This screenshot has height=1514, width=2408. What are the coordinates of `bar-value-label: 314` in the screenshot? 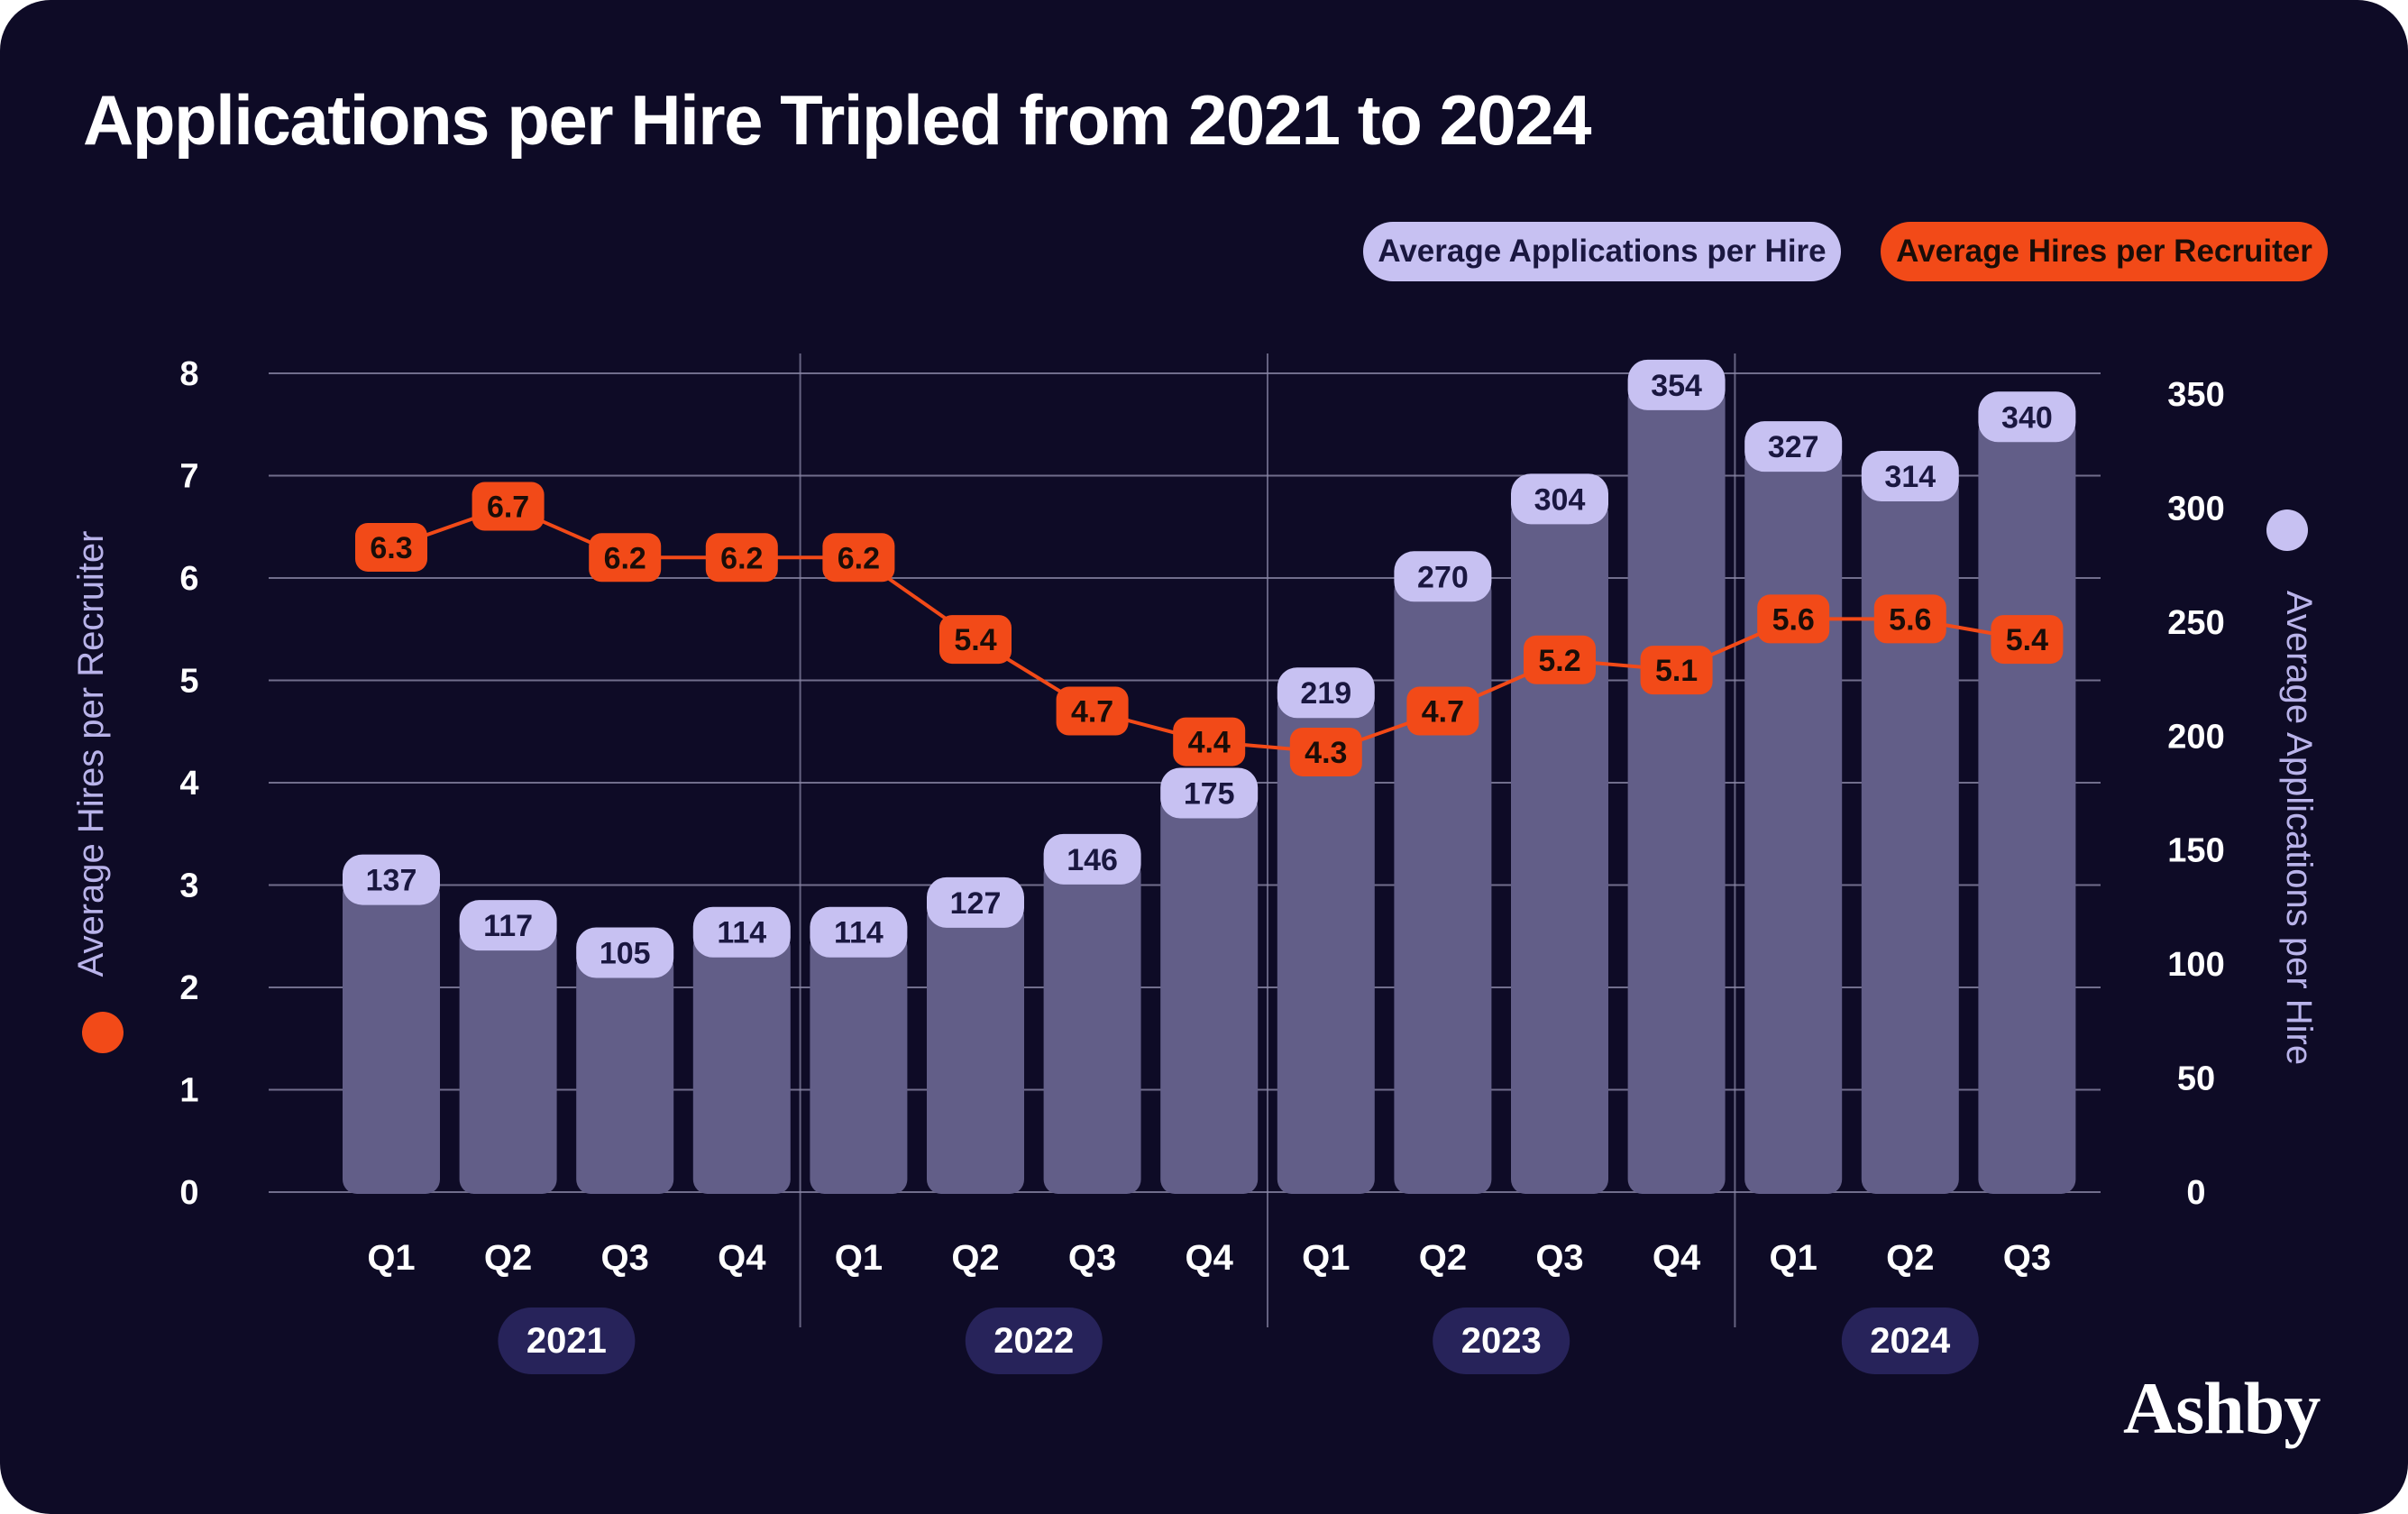 It's located at (1910, 477).